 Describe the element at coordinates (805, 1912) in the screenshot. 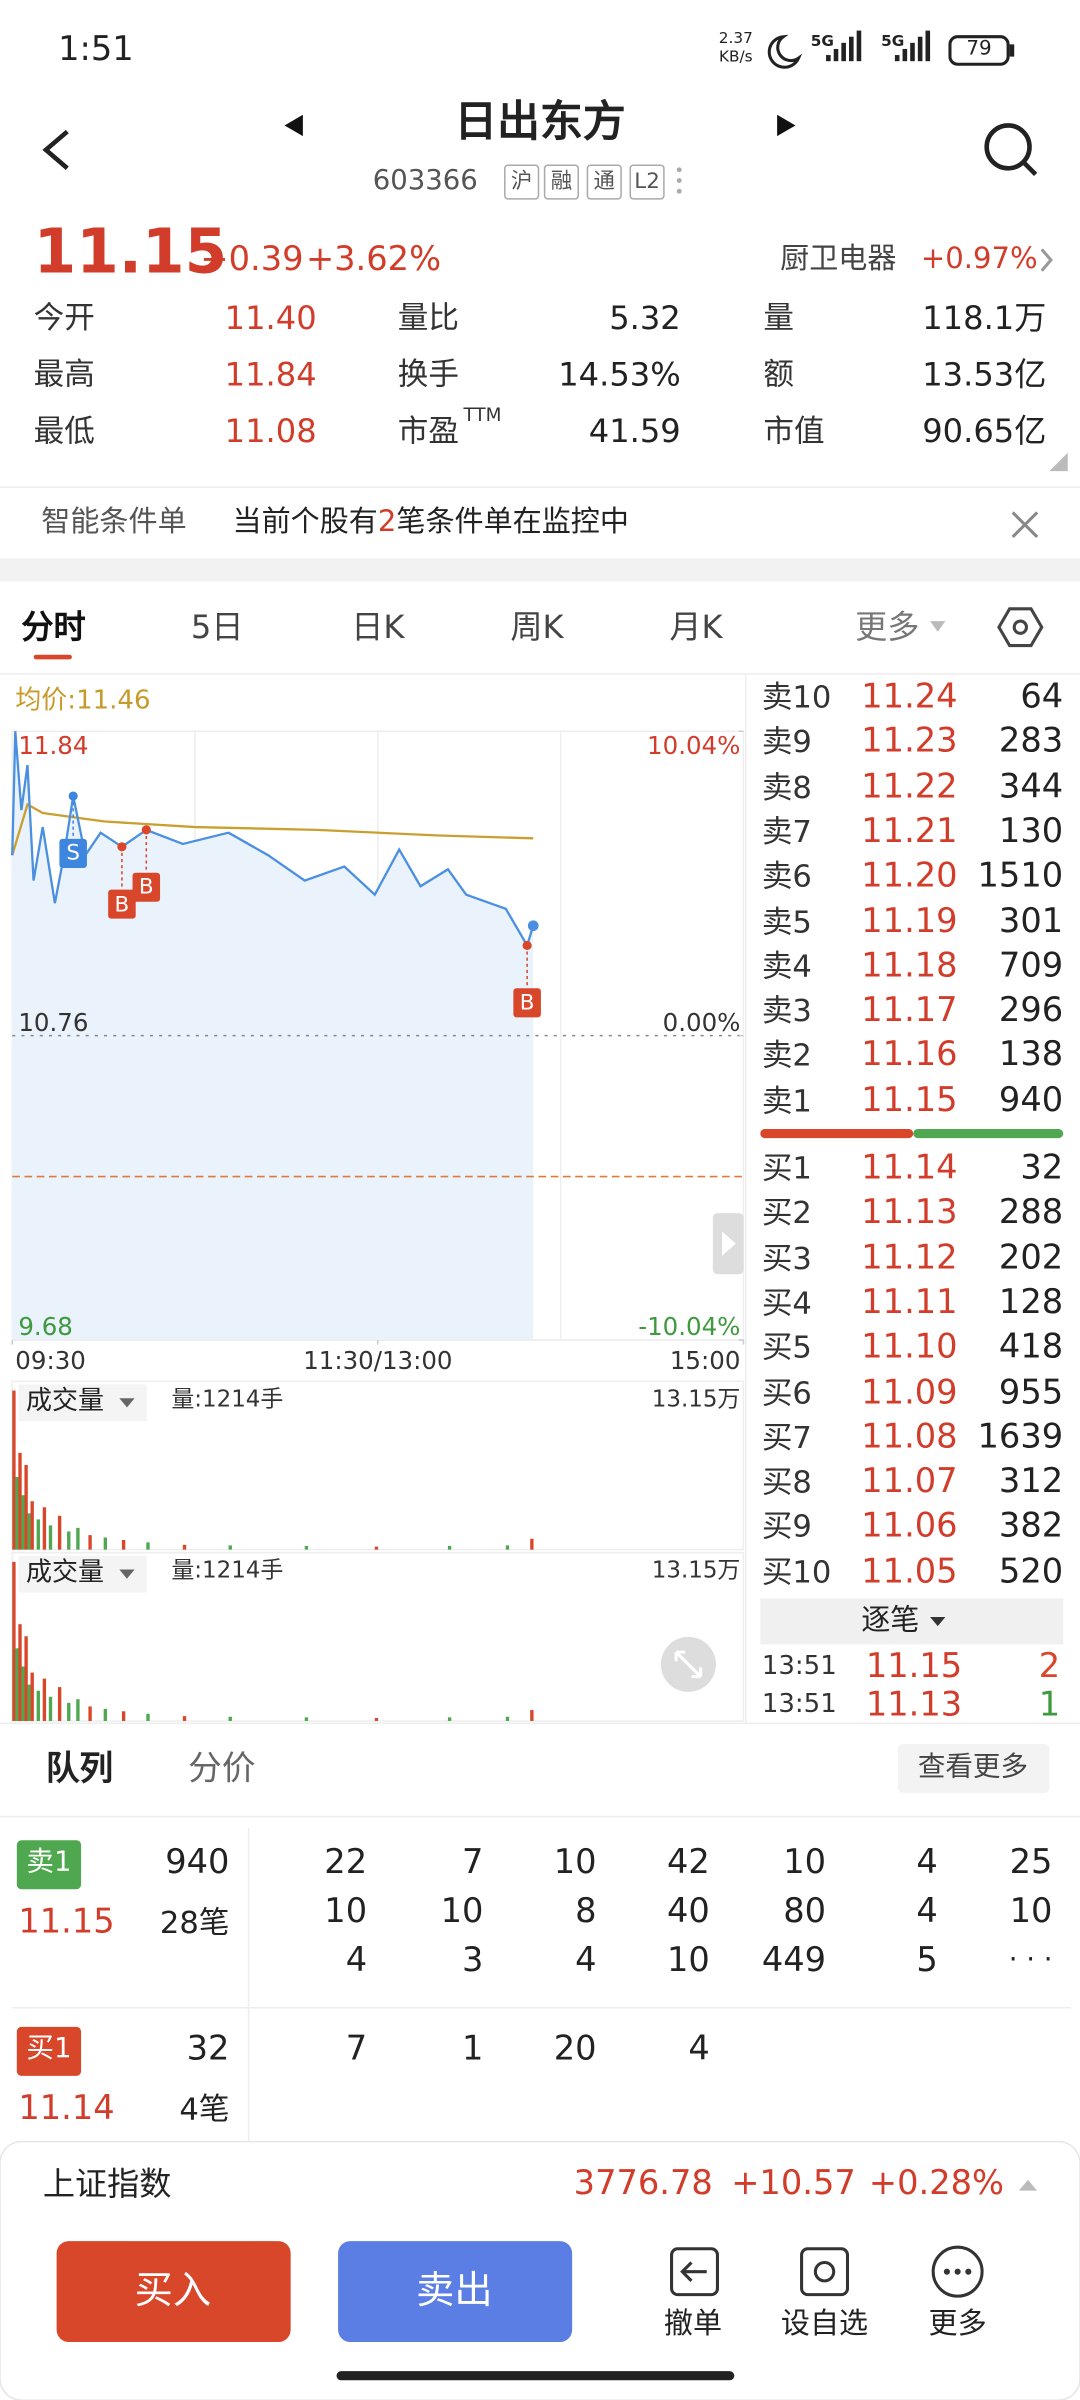

I see `queue-order: 80` at that location.